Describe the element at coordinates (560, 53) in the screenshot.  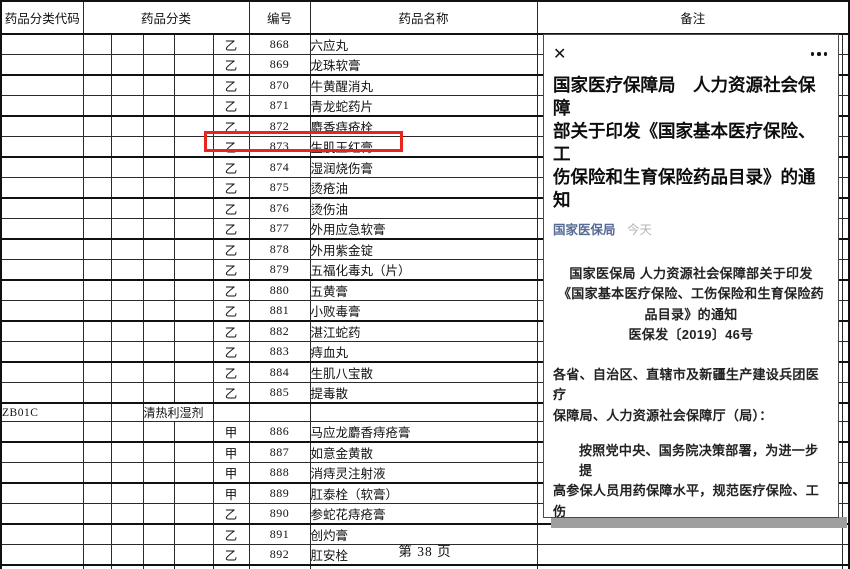
I see `close-icon: ✕` at that location.